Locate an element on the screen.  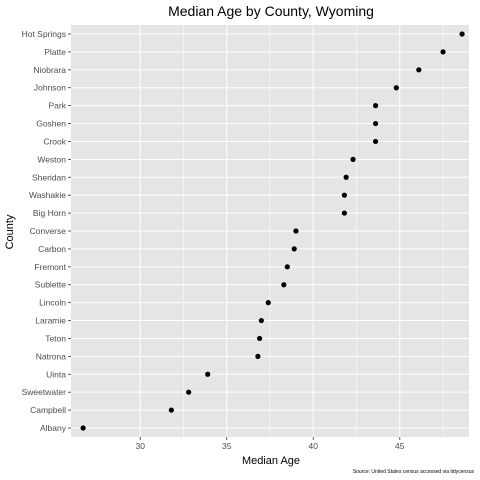
y-tick-label: Crook is located at coordinates (54, 141).